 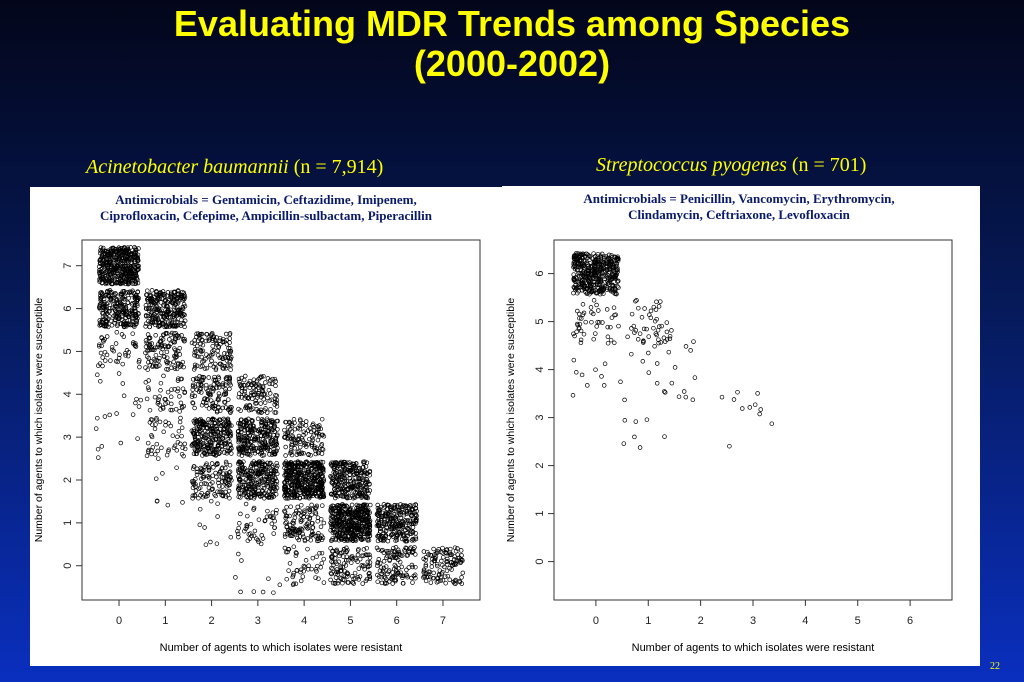 What do you see at coordinates (68, 351) in the screenshot?
I see `y-tick-label: 5` at bounding box center [68, 351].